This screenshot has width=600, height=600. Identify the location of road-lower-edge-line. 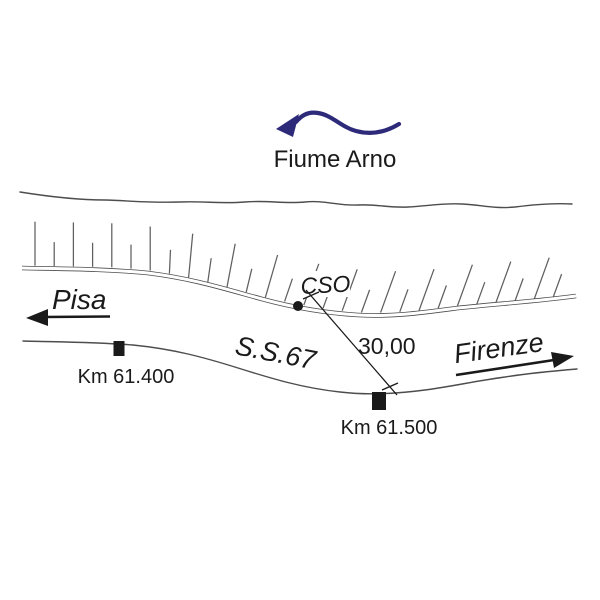
(300, 367).